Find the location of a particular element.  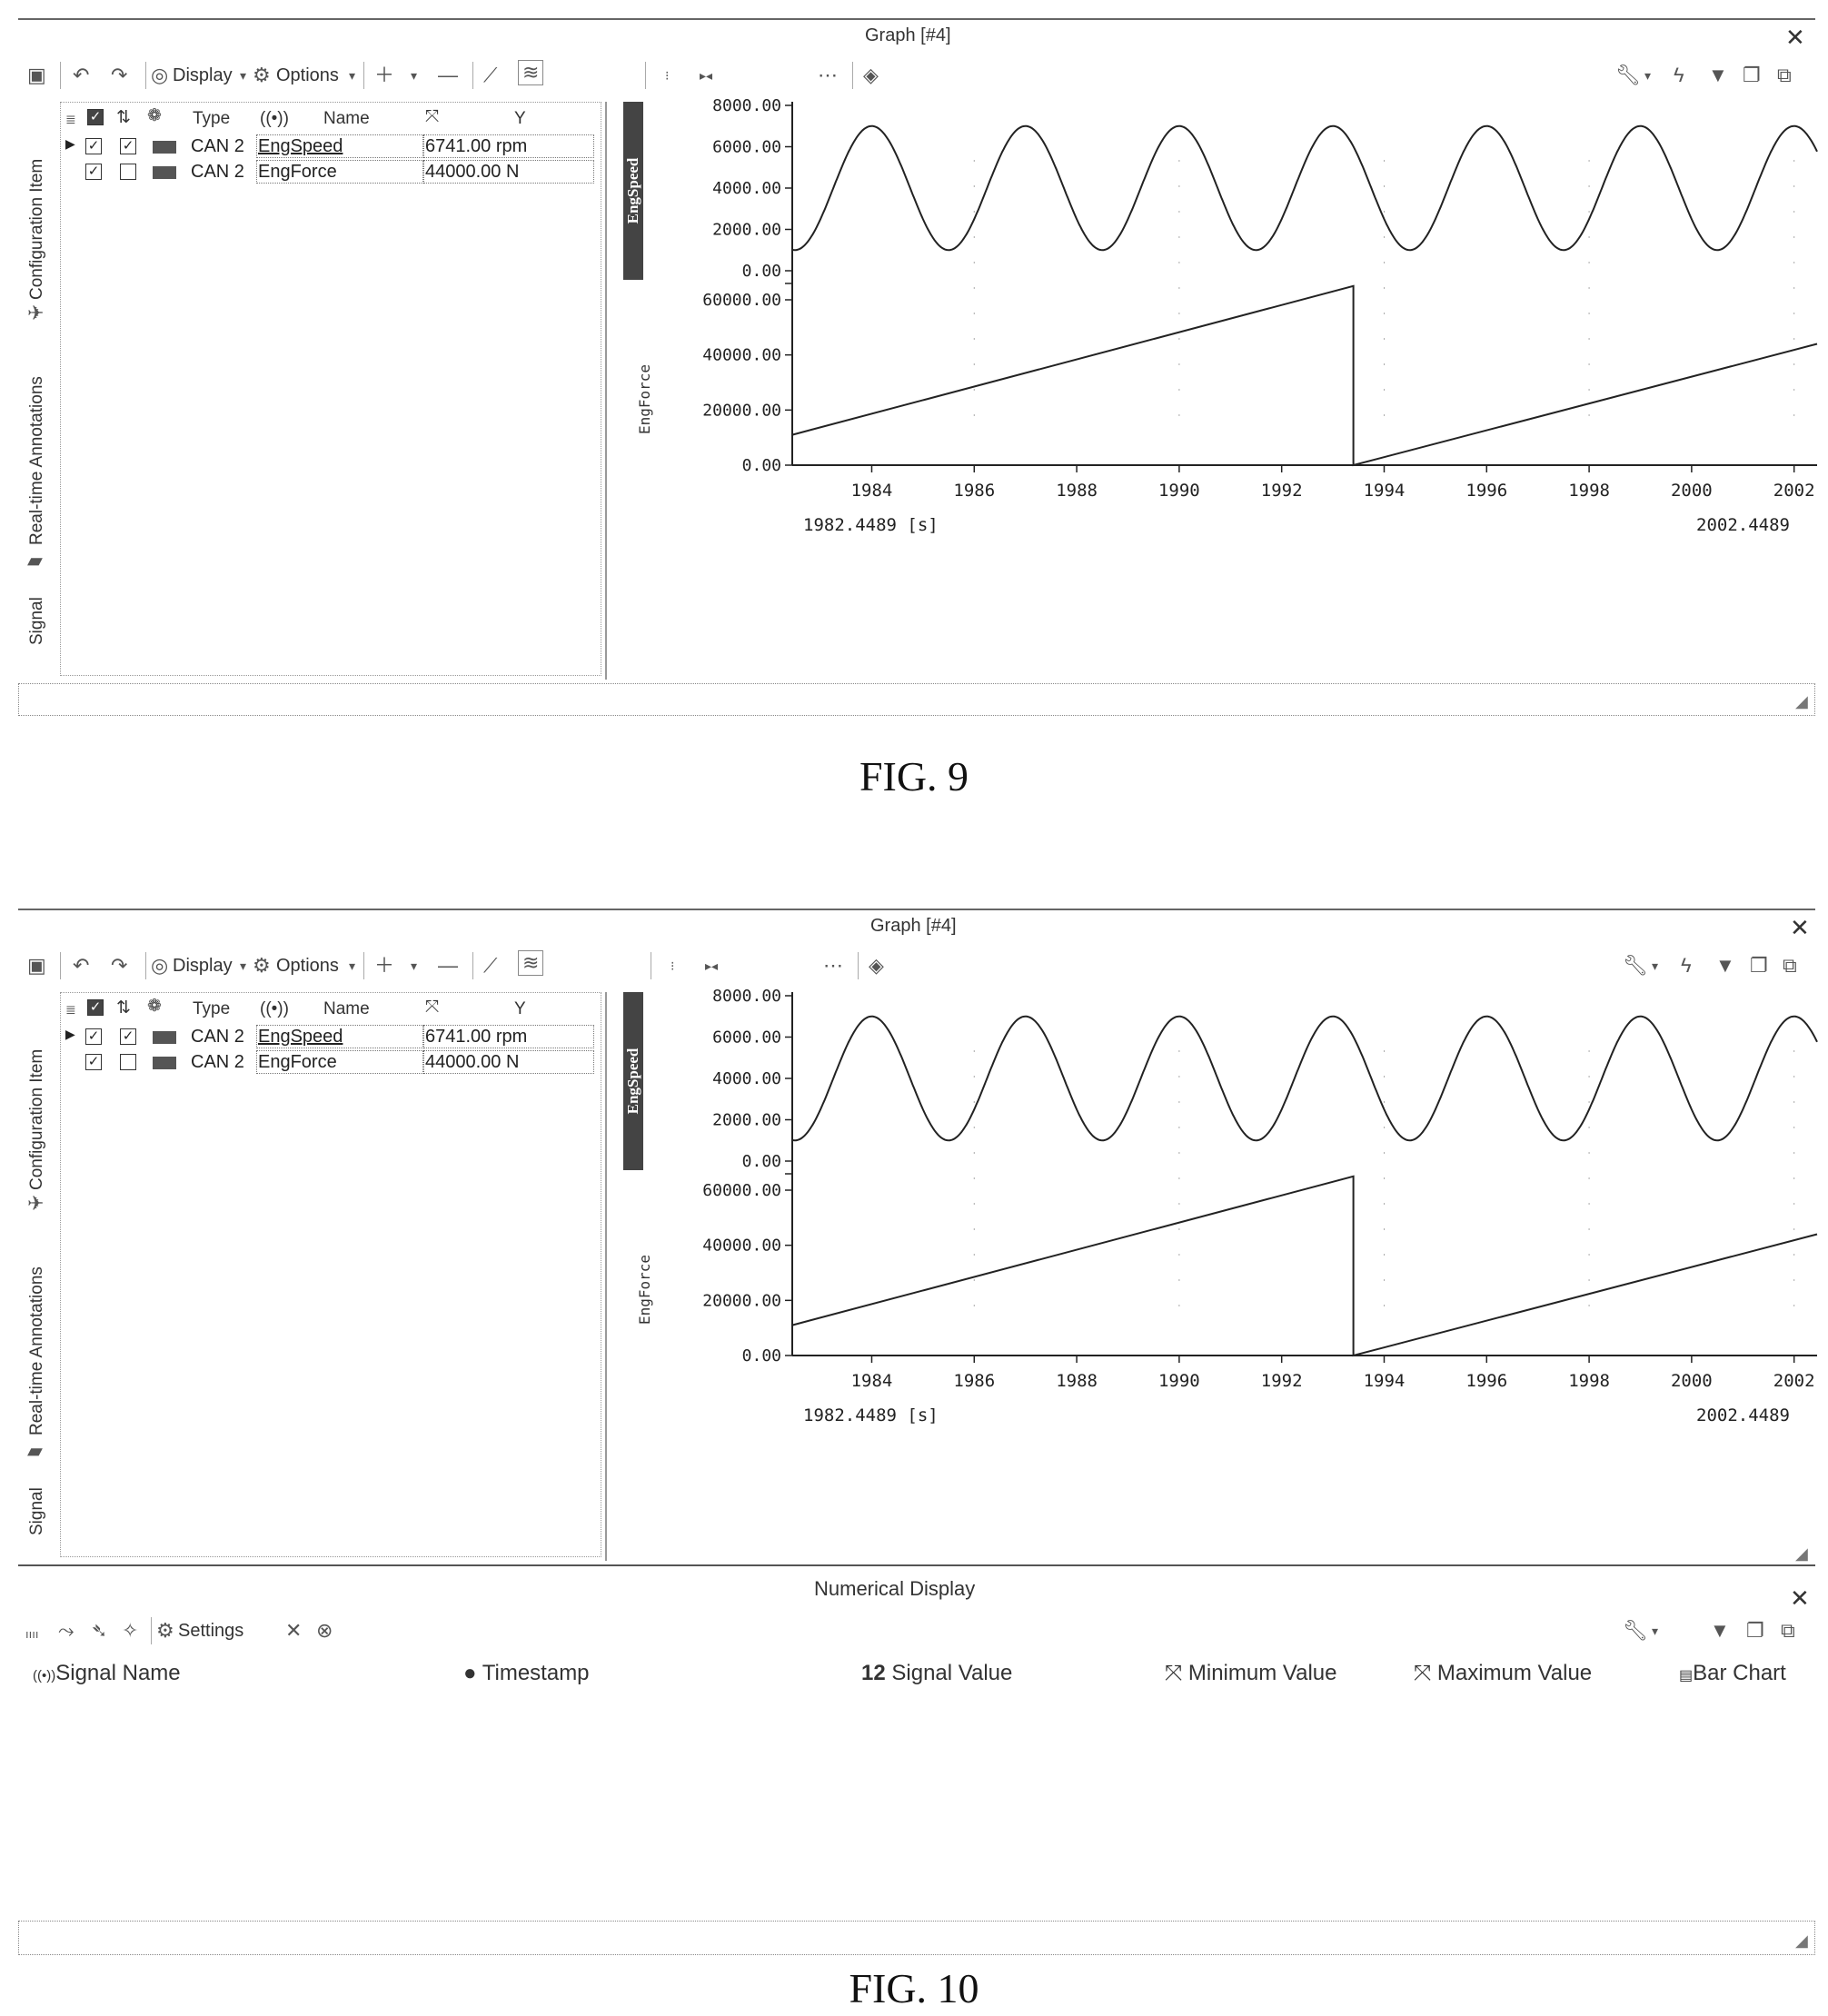

signal-add-icon: ıııı is located at coordinates (32, 1634).